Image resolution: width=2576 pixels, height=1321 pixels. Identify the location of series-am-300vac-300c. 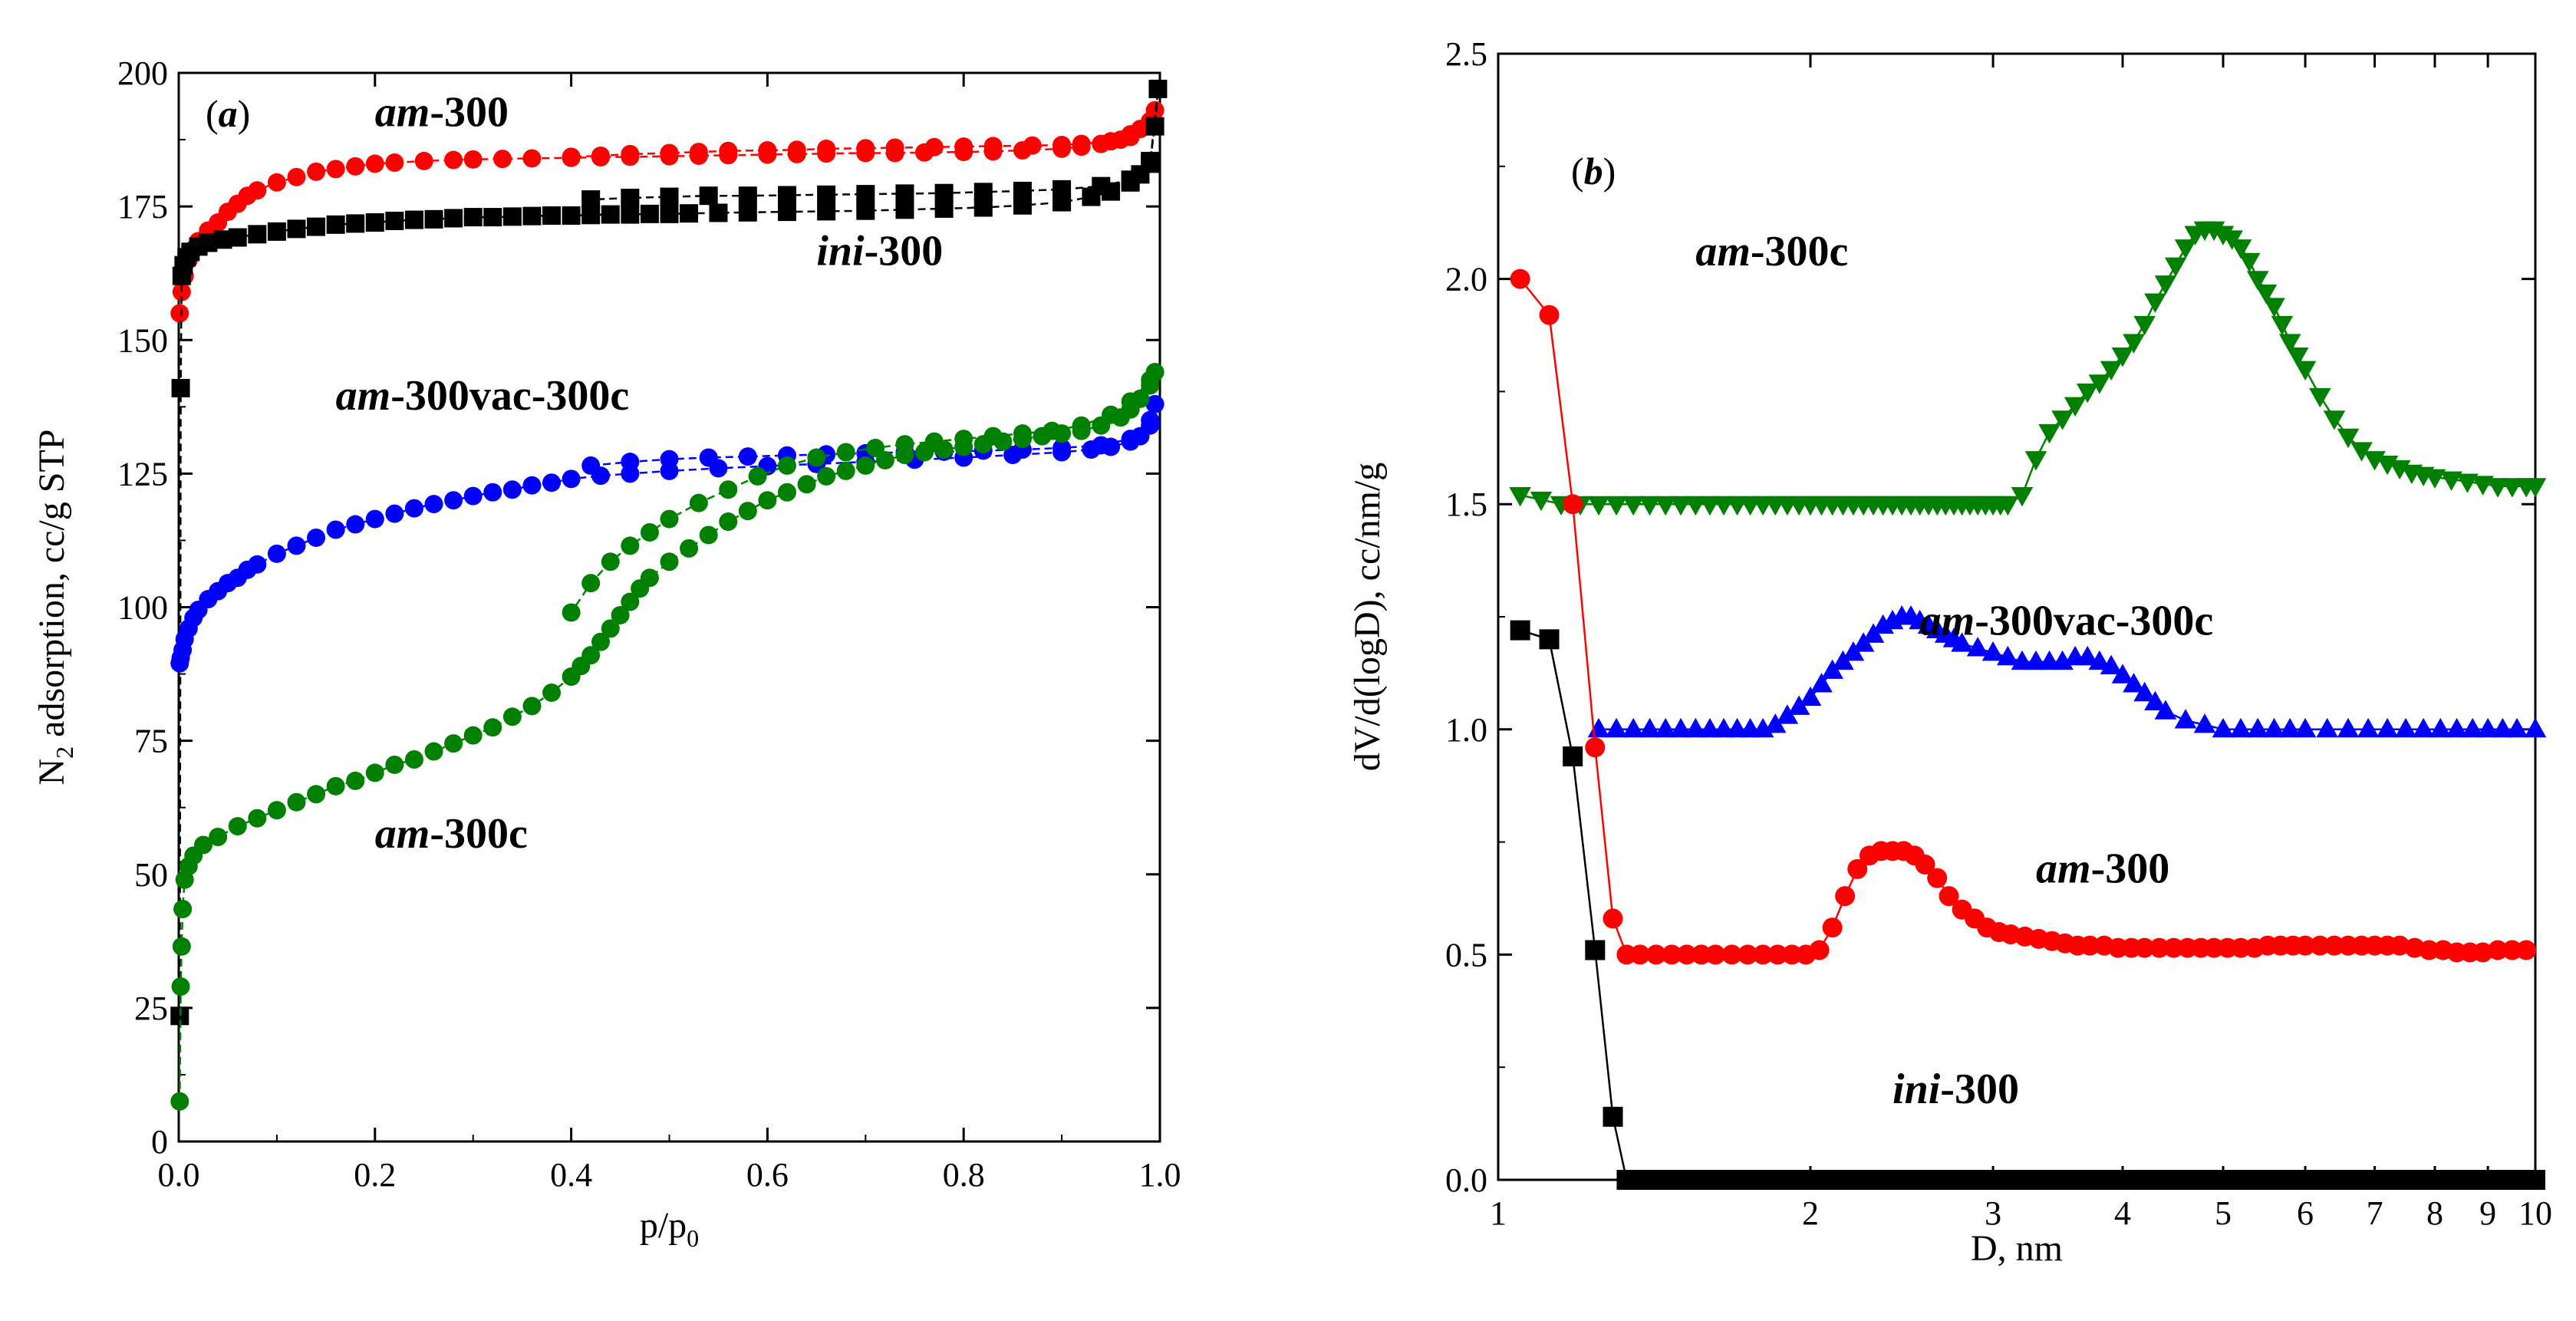
(2067, 671).